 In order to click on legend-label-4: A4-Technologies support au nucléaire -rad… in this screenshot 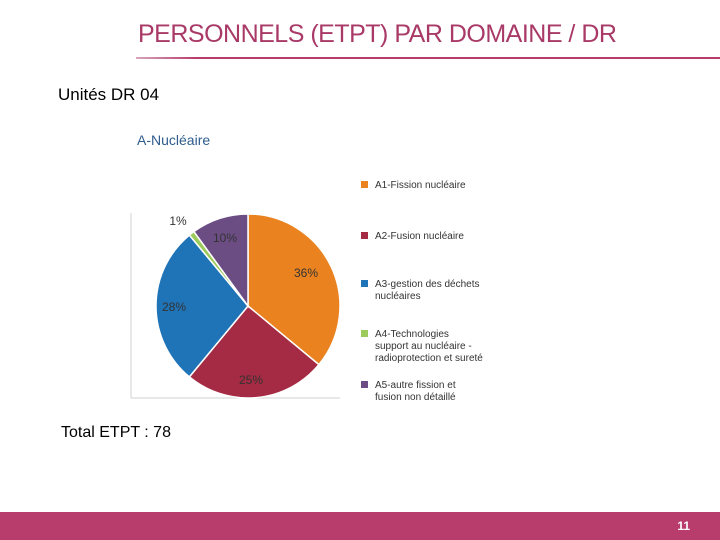, I will do `click(429, 346)`.